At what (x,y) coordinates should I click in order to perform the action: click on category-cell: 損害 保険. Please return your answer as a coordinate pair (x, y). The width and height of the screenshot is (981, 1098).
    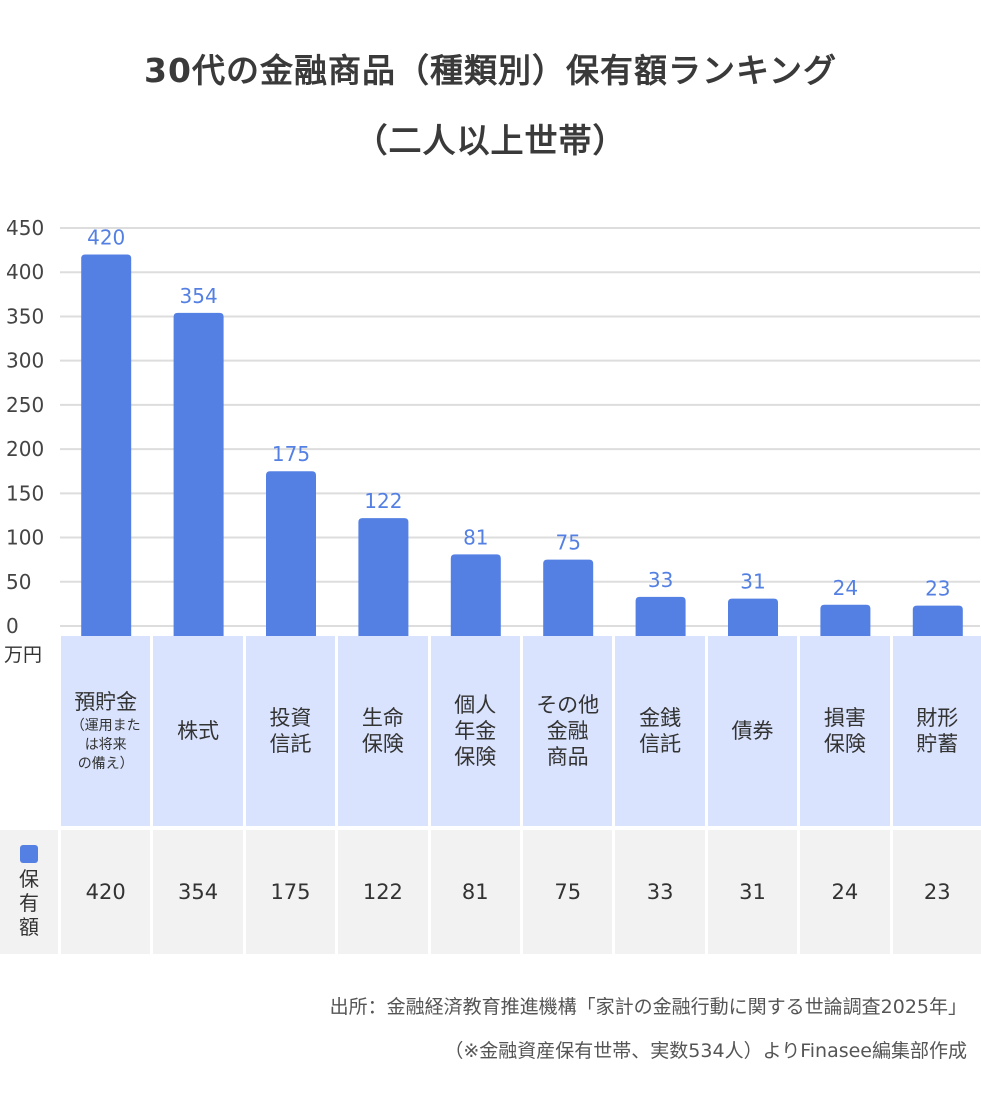
    Looking at the image, I should click on (845, 731).